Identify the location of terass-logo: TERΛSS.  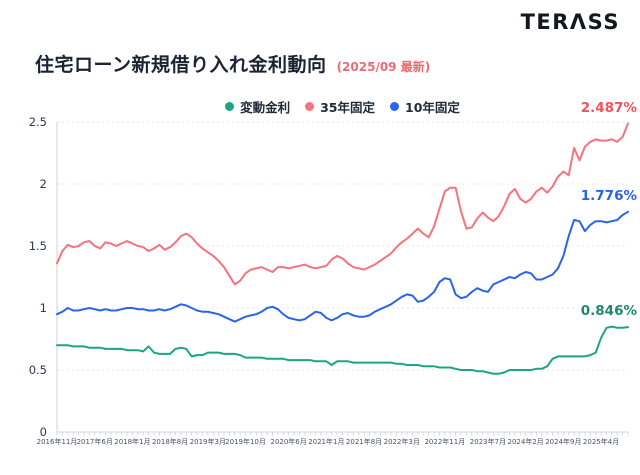
(570, 22).